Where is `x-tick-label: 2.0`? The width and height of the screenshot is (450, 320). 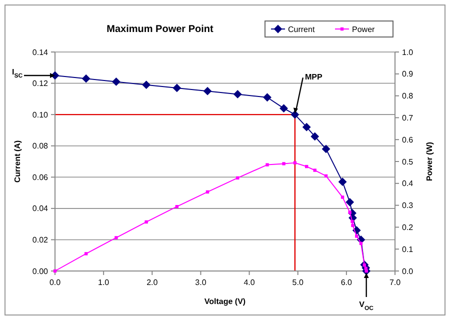
x-tick-label: 2.0 is located at coordinates (152, 282).